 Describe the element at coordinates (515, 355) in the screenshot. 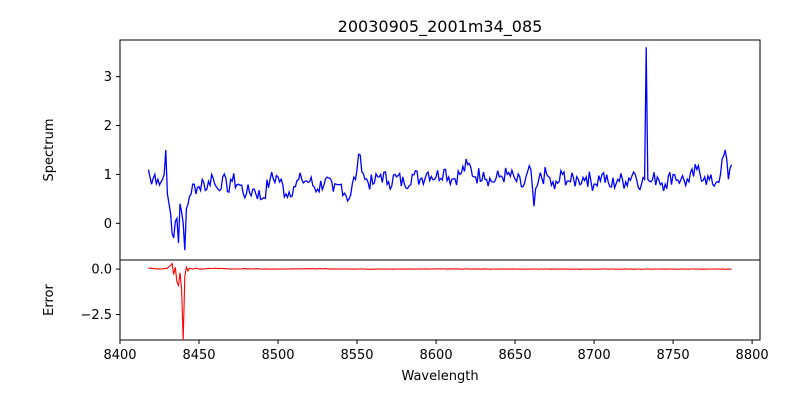

I see `x-tick-label: 8650` at that location.